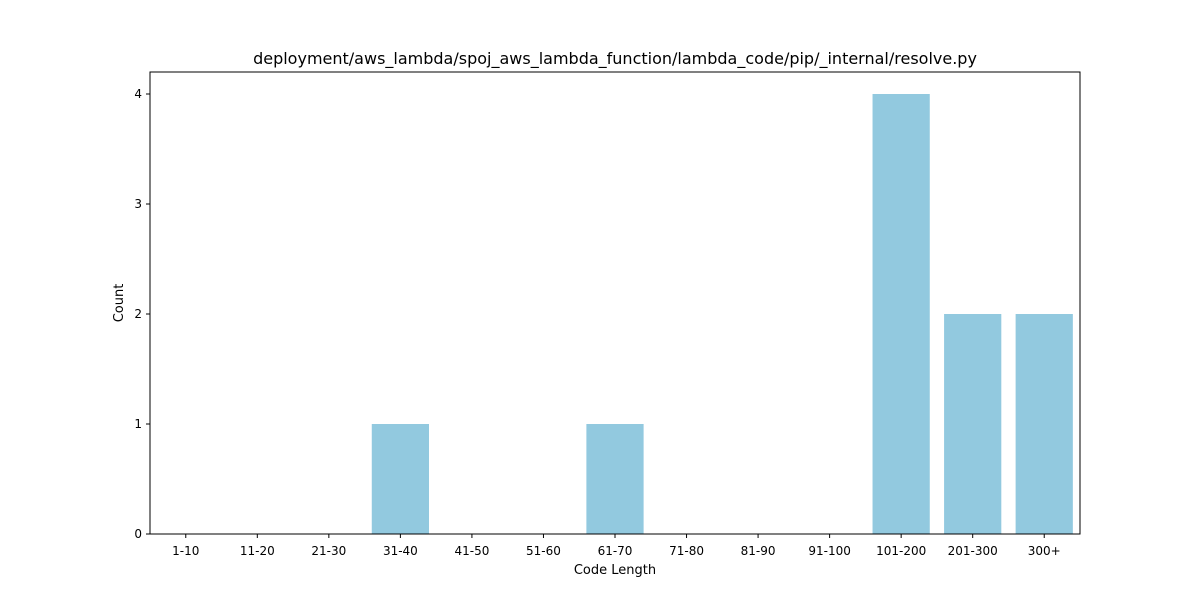 Image resolution: width=1200 pixels, height=600 pixels. I want to click on x-axis-label: Code Length, so click(615, 570).